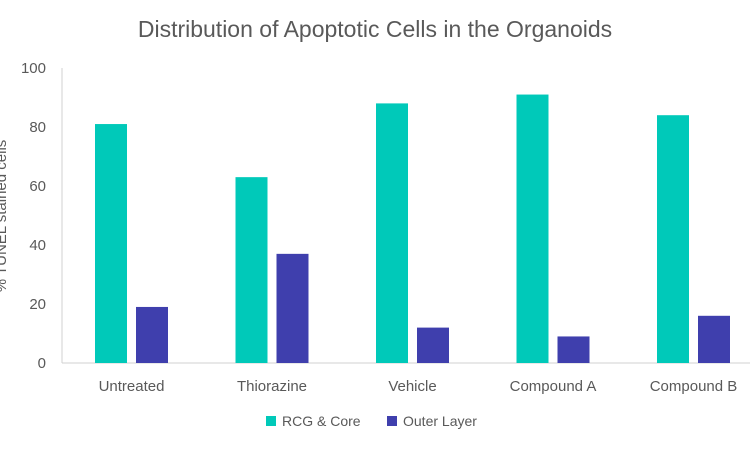 This screenshot has height=450, width=750. Describe the element at coordinates (321, 421) in the screenshot. I see `legend-label: RCG & Core` at that location.